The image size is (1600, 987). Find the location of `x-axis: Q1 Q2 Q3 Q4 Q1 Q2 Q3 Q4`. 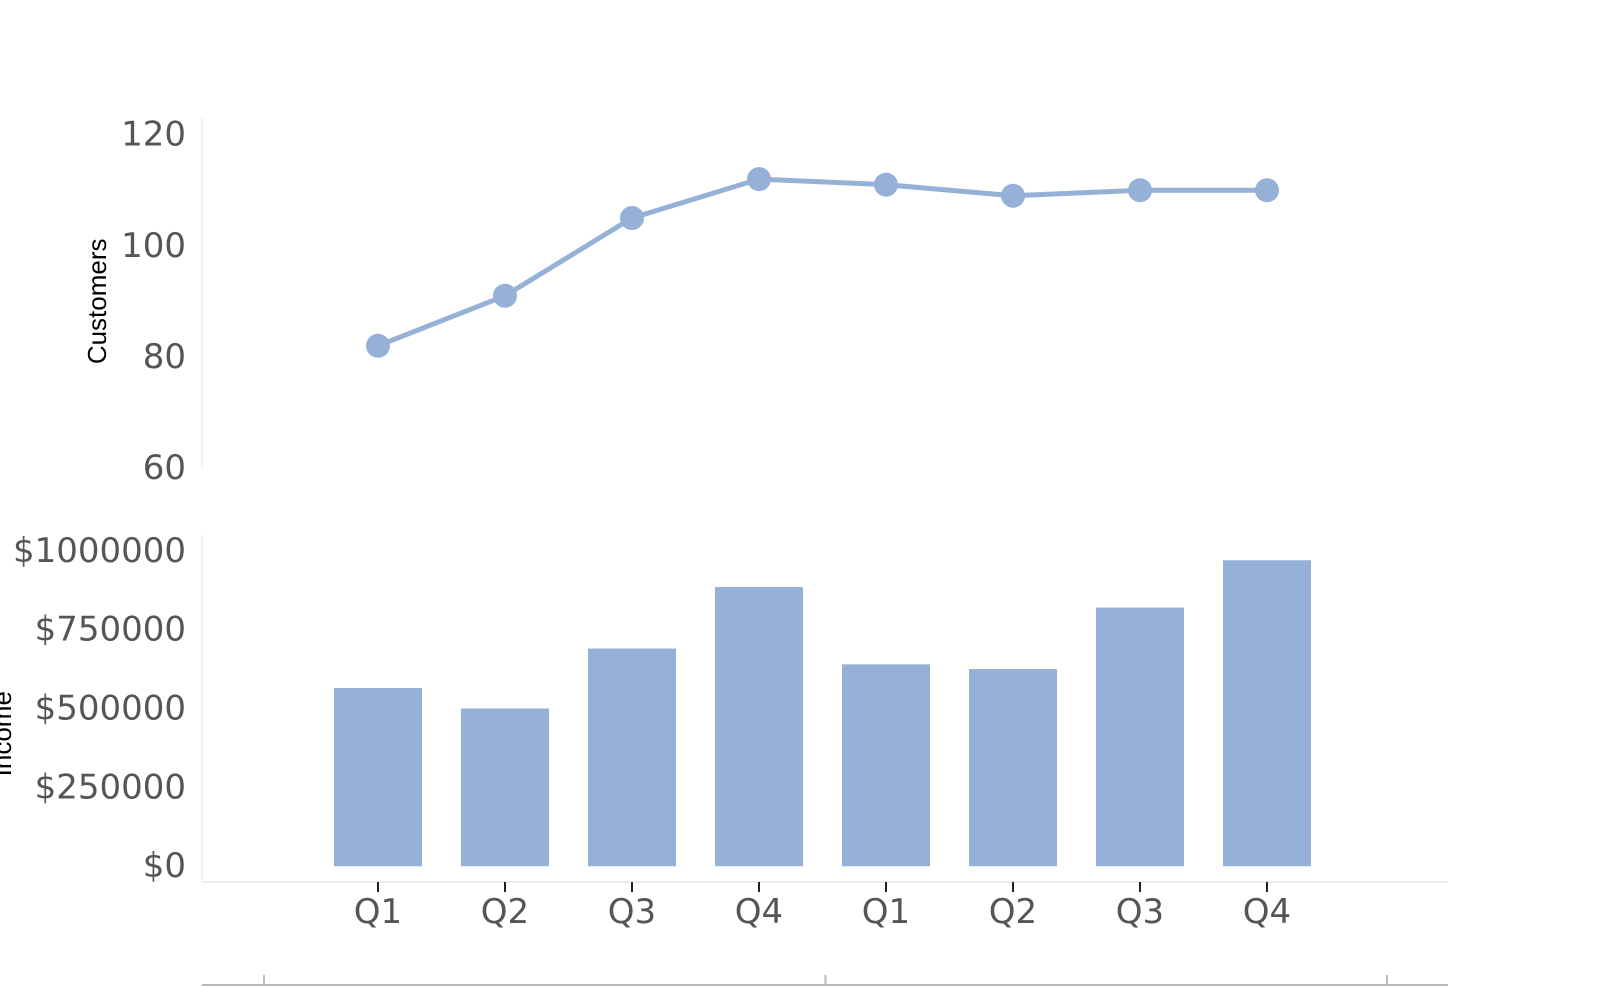

x-axis: Q1 Q2 Q3 Q4 Q1 Q2 Q3 Q4 is located at coordinates (825, 934).